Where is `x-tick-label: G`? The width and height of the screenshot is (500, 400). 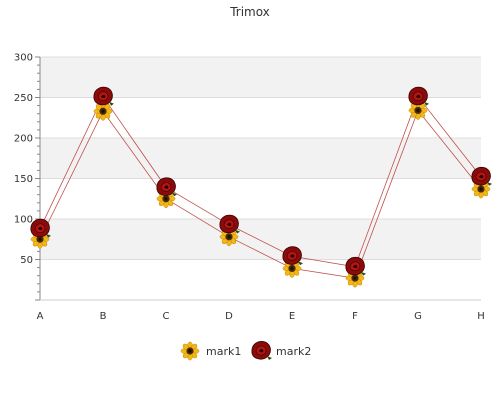
x-tick-label: G is located at coordinates (418, 316).